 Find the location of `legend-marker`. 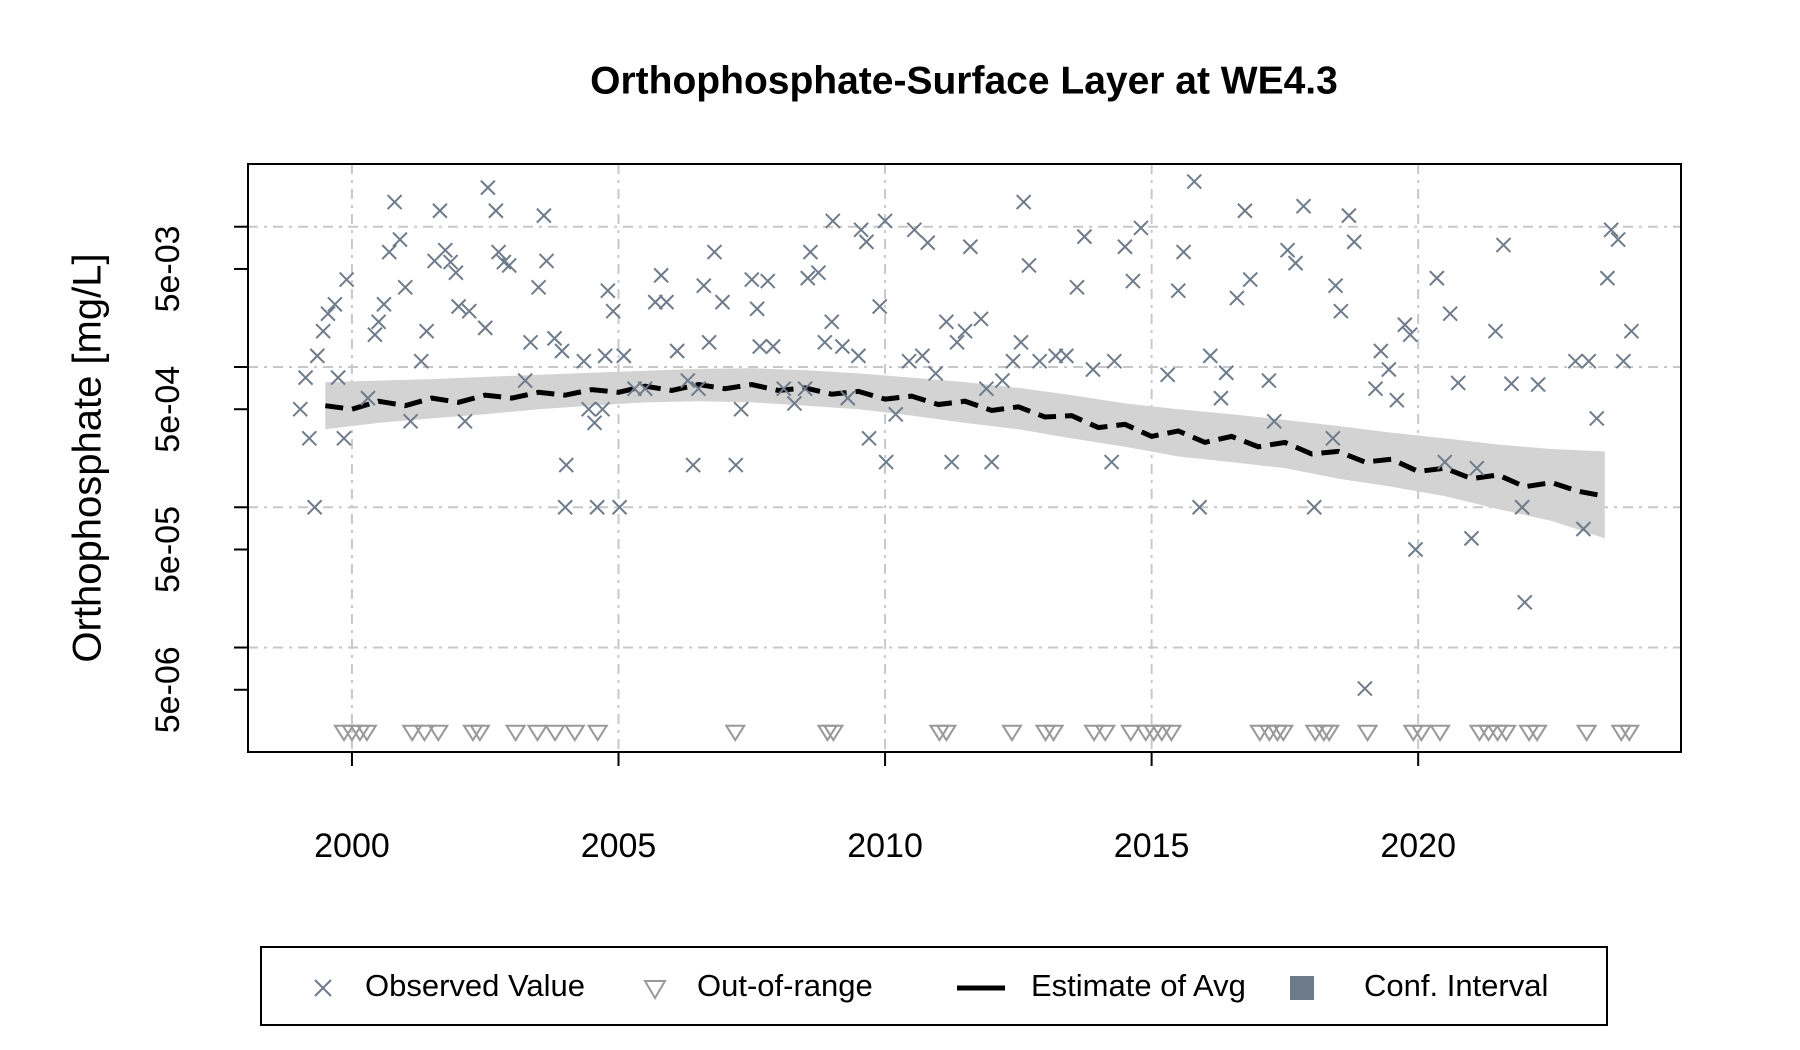

legend-marker is located at coordinates (1302, 988).